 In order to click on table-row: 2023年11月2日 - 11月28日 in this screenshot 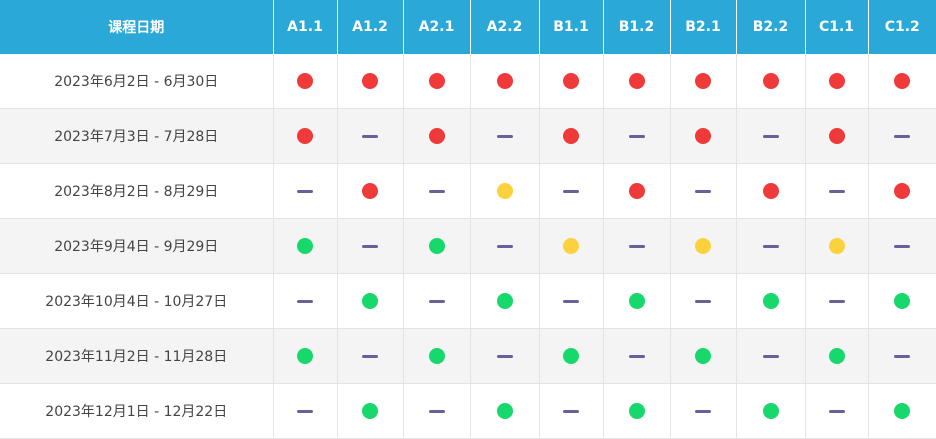, I will do `click(468, 356)`.